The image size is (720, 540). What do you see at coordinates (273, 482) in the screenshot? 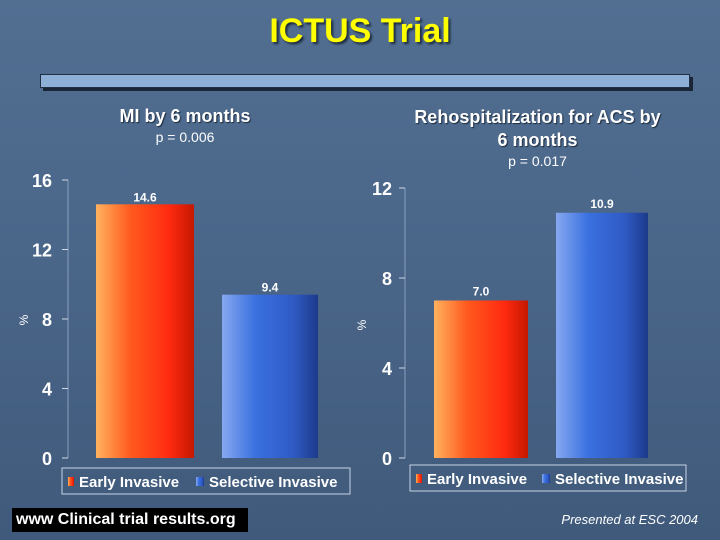
I see `chart1-legend-label: Selective Invasive` at bounding box center [273, 482].